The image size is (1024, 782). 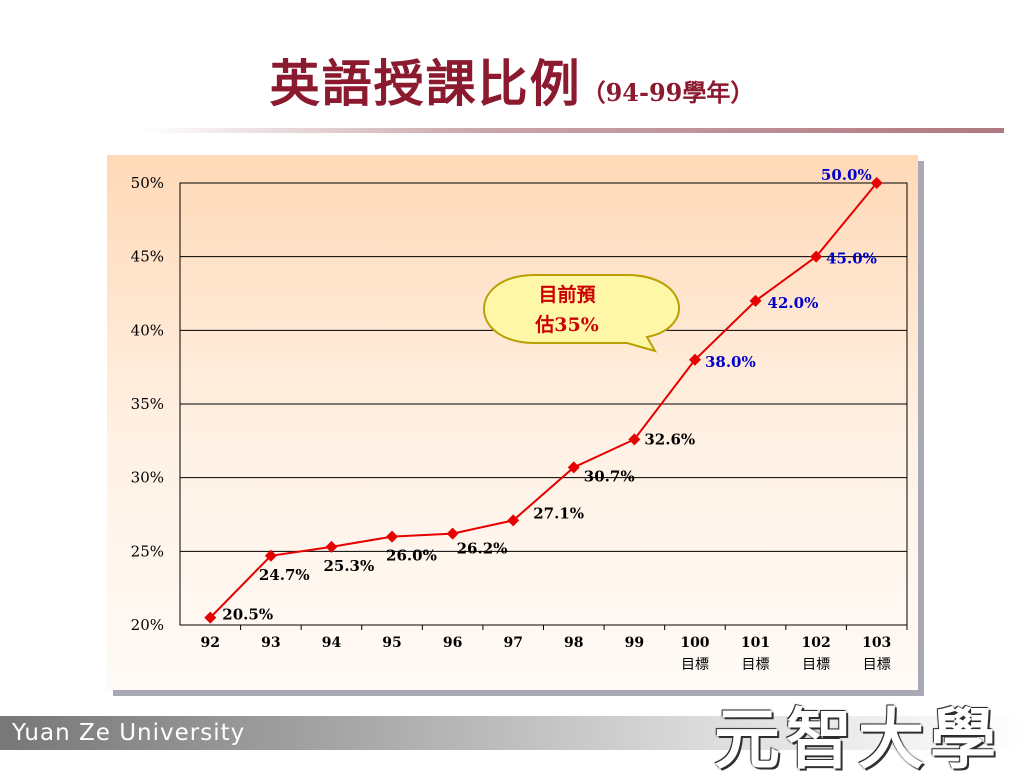 What do you see at coordinates (755, 643) in the screenshot?
I see `x-tick-label: 101` at bounding box center [755, 643].